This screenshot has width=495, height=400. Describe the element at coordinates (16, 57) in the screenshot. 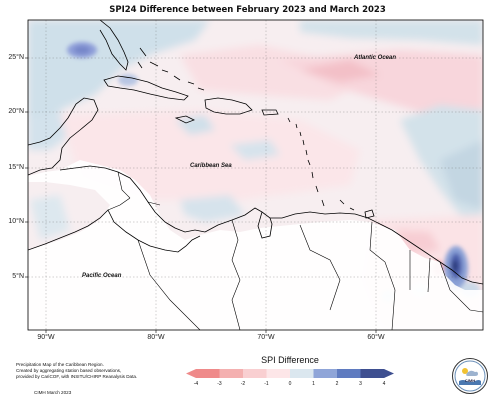

I see `lat-tick-25n: 25°N` at that location.